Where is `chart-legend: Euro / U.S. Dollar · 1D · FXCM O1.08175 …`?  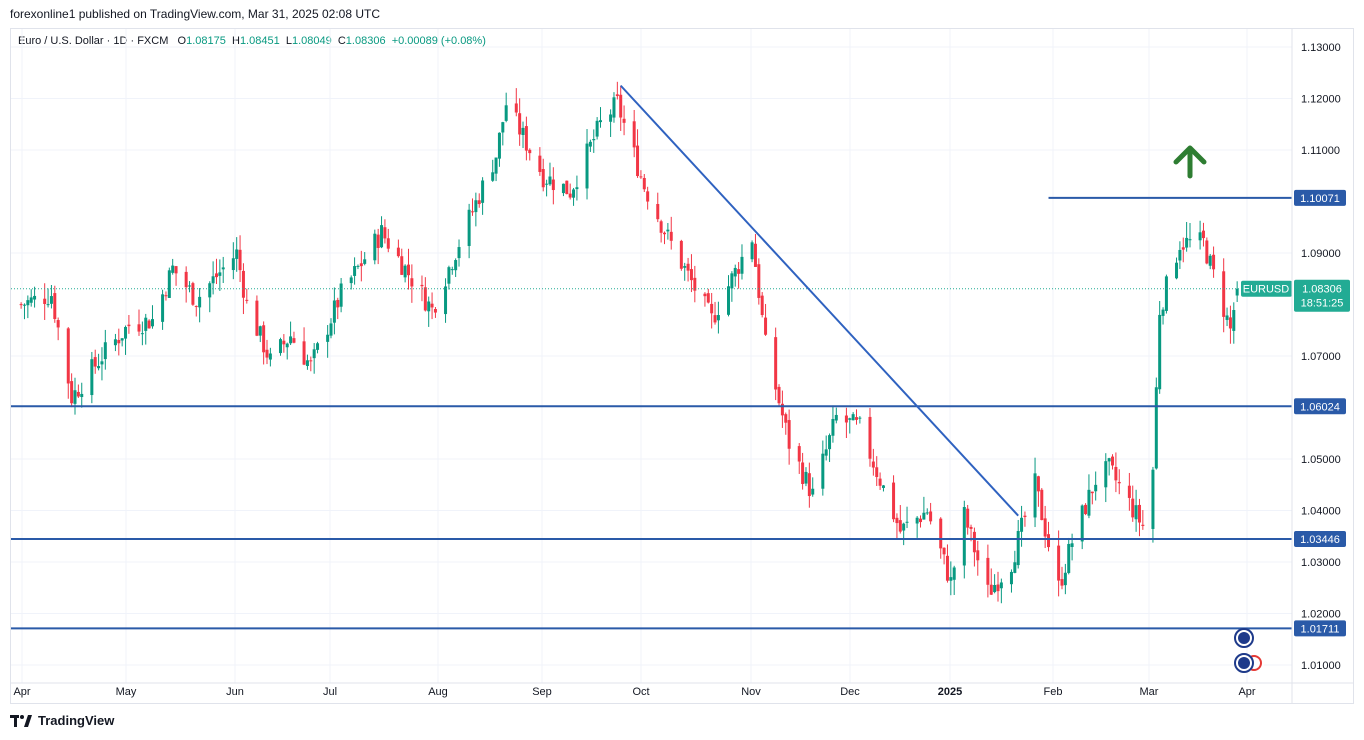
chart-legend: Euro / U.S. Dollar · 1D · FXCM O1.08175 … is located at coordinates (252, 41).